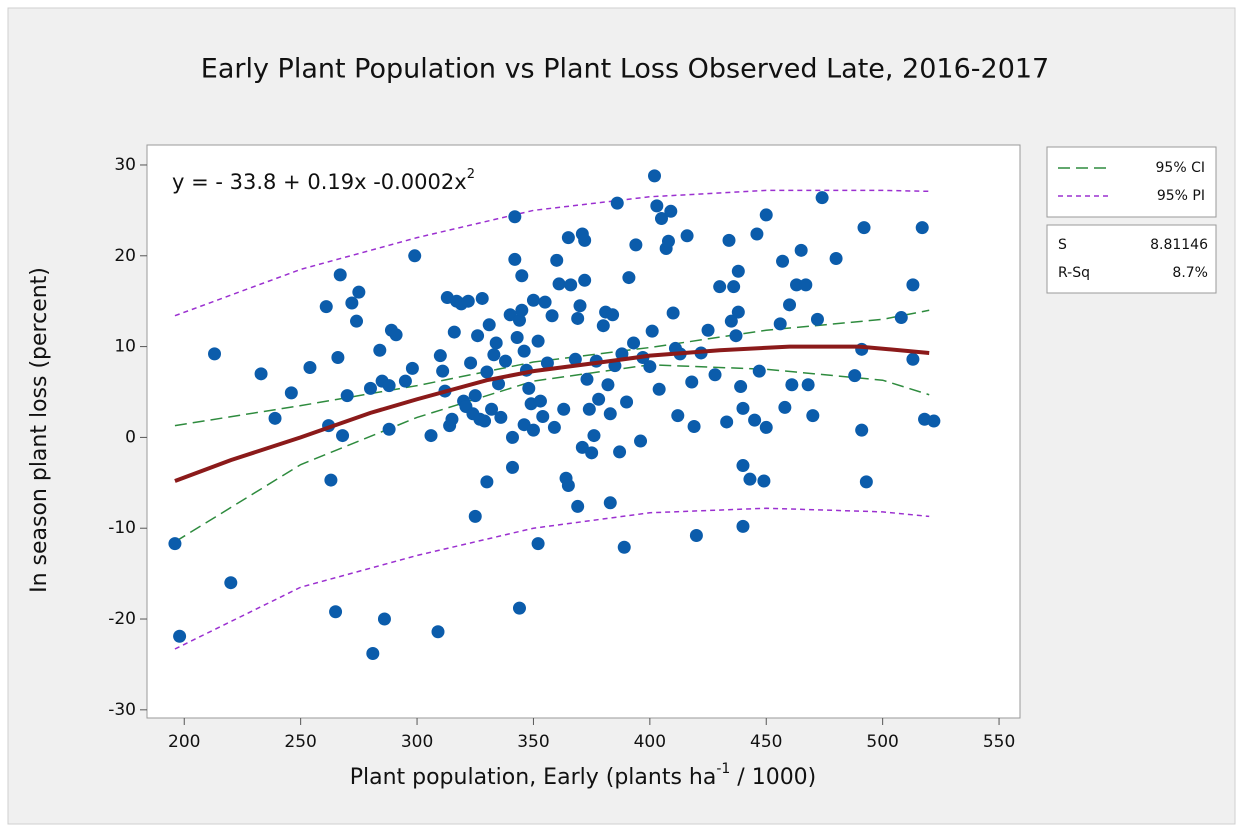  Describe the element at coordinates (552, 413) in the screenshot. I see `fit-line` at that location.